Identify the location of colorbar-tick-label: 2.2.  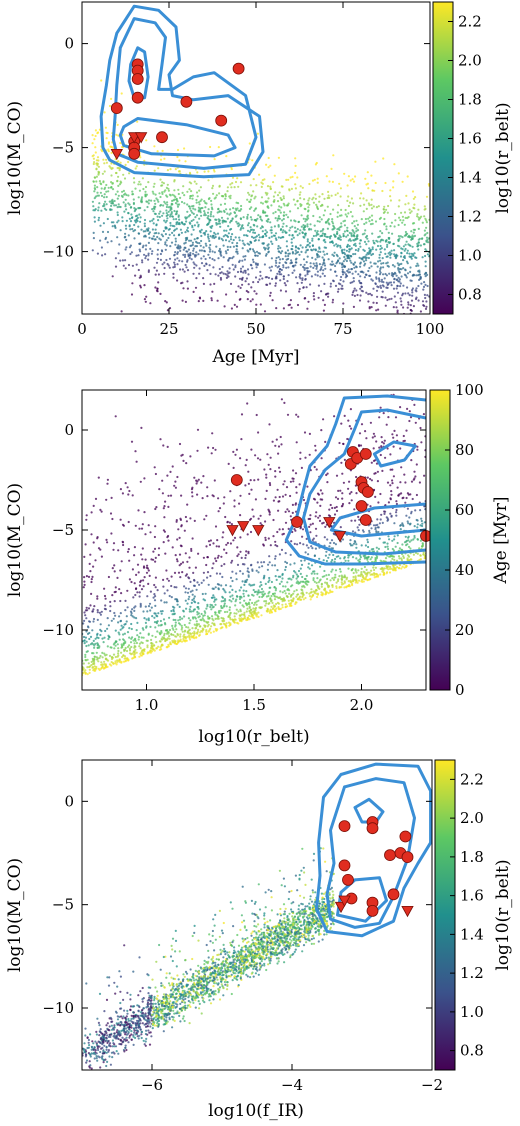
(470, 22).